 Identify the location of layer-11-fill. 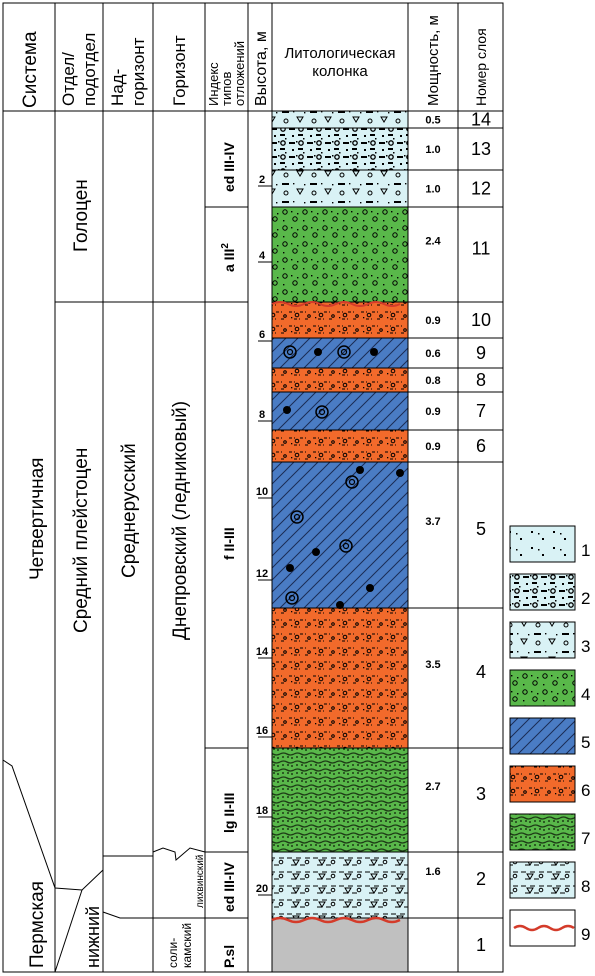
(340, 254).